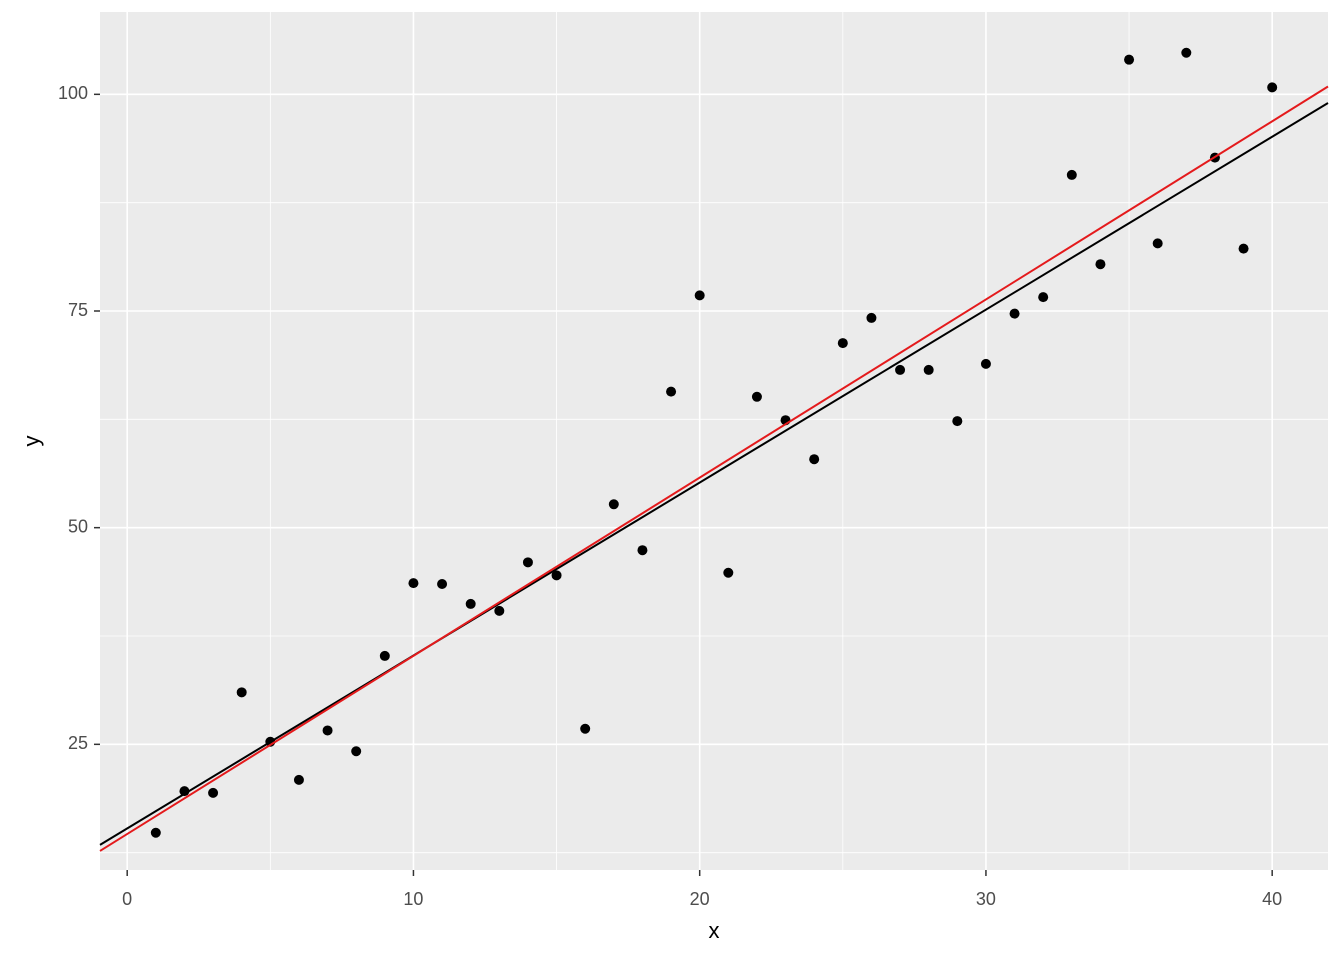 This screenshot has width=1344, height=960. What do you see at coordinates (78, 310) in the screenshot?
I see `y-tick-label: 75` at bounding box center [78, 310].